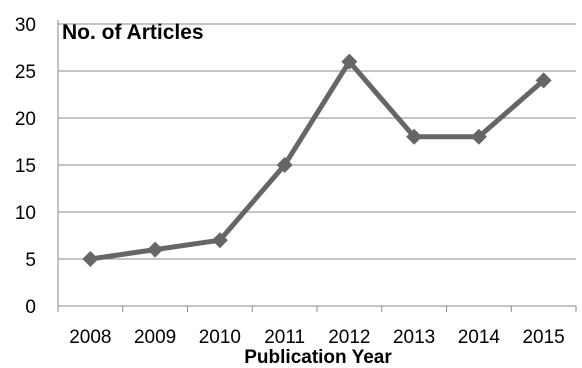 The width and height of the screenshot is (582, 368). Describe the element at coordinates (155, 337) in the screenshot. I see `x-tick-label: 2009` at that location.